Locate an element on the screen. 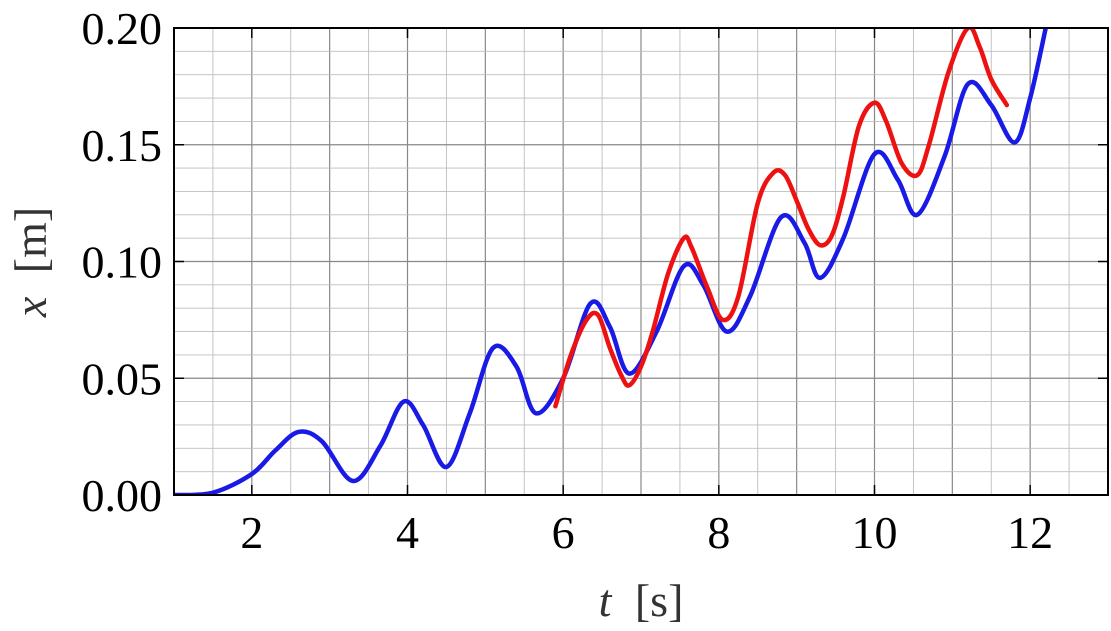 This screenshot has width=1111, height=631. x-tick-labels: 2 4 6 8 10 12 is located at coordinates (646, 532).